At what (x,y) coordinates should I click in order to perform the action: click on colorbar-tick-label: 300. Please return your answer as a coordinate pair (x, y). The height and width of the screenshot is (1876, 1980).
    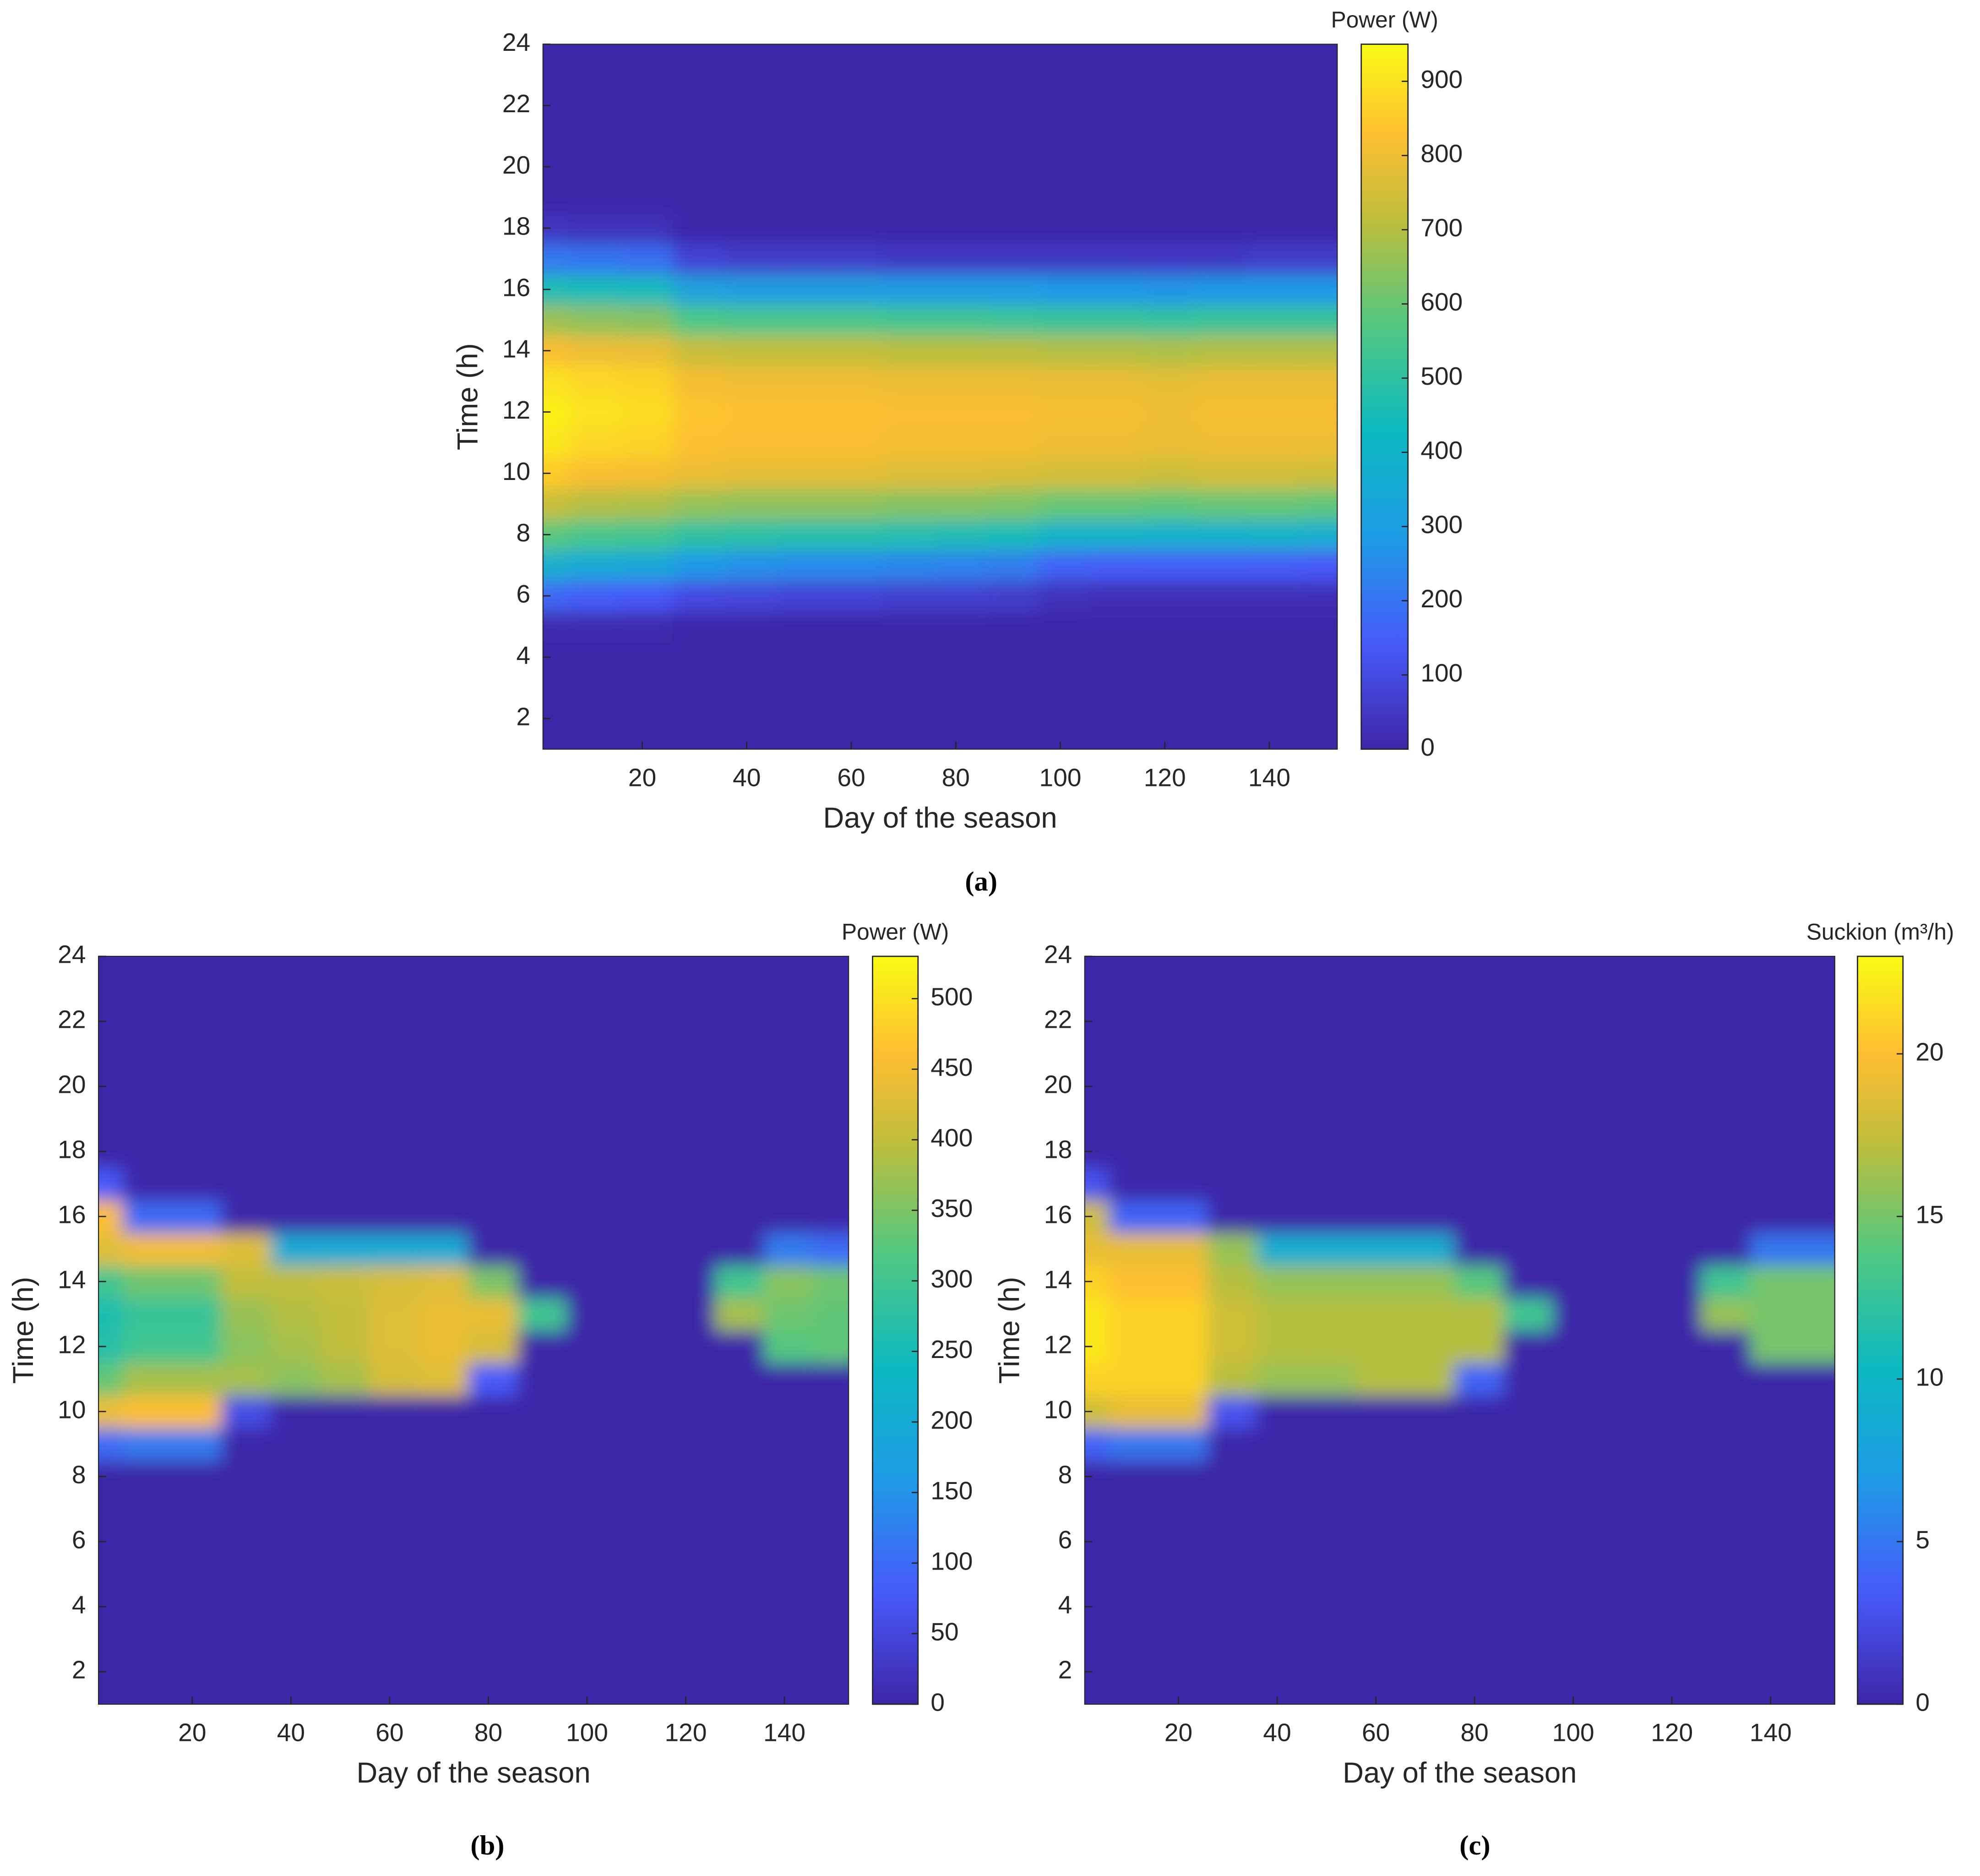
    Looking at the image, I should click on (952, 1279).